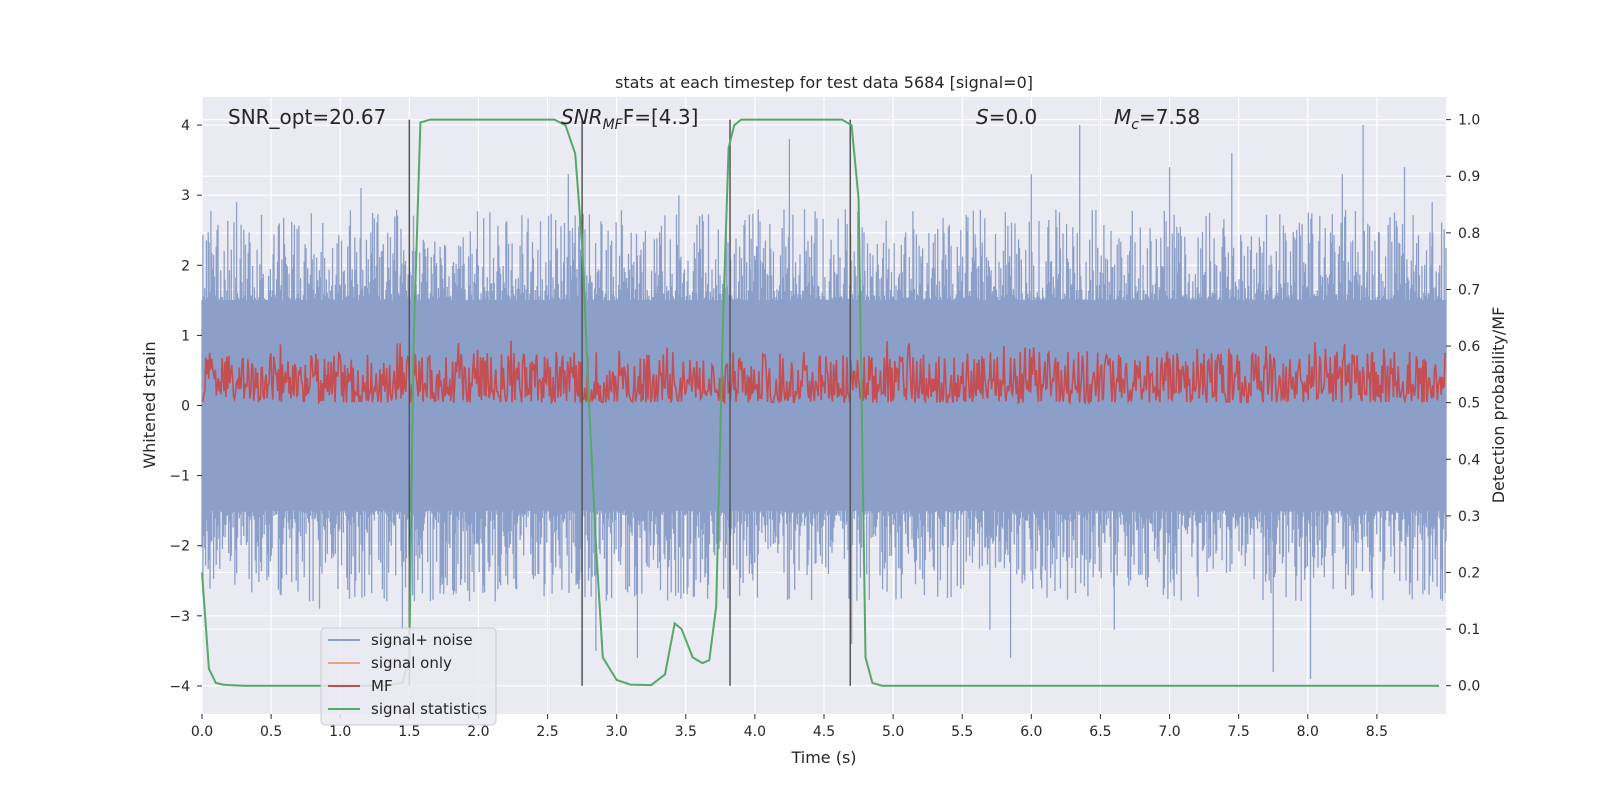  What do you see at coordinates (962, 732) in the screenshot?
I see `x-tick-label: 5.5` at bounding box center [962, 732].